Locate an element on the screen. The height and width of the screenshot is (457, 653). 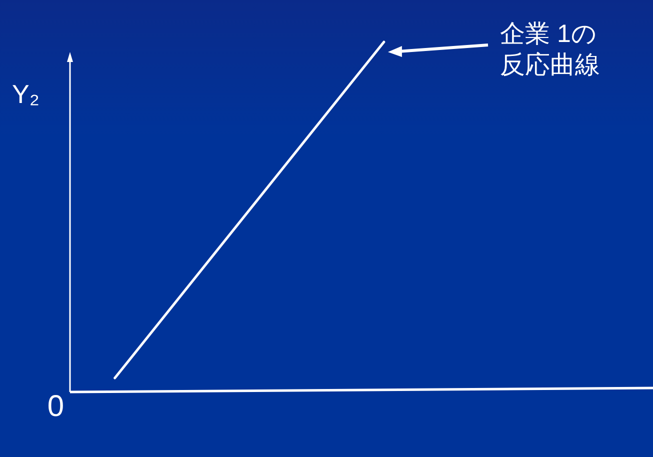
annotation: 0 is located at coordinates (55, 406).